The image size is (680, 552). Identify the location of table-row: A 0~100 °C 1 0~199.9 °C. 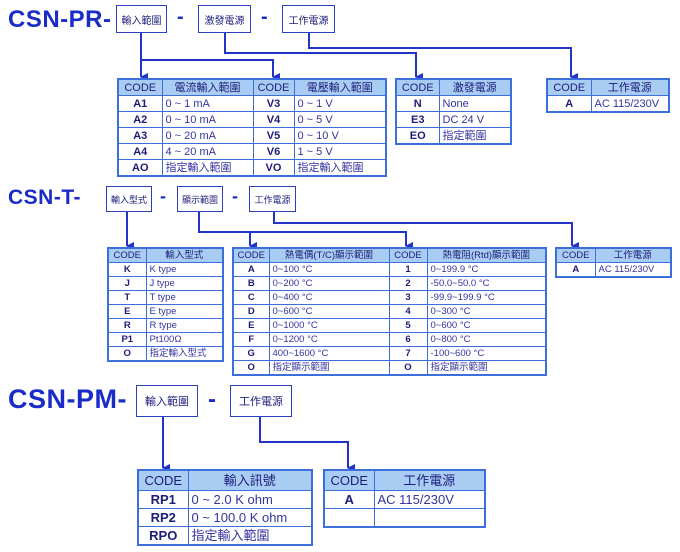
(389, 269).